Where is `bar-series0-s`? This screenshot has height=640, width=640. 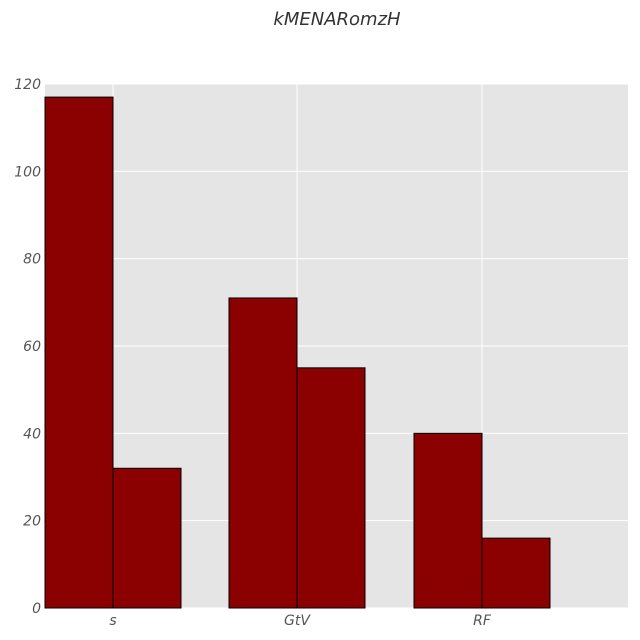 bar-series0-s is located at coordinates (79, 352).